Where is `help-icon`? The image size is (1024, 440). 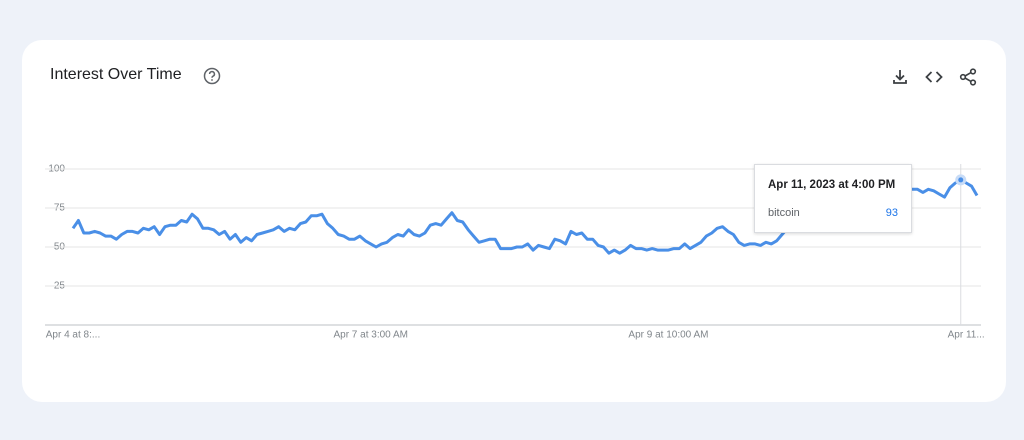 help-icon is located at coordinates (212, 76).